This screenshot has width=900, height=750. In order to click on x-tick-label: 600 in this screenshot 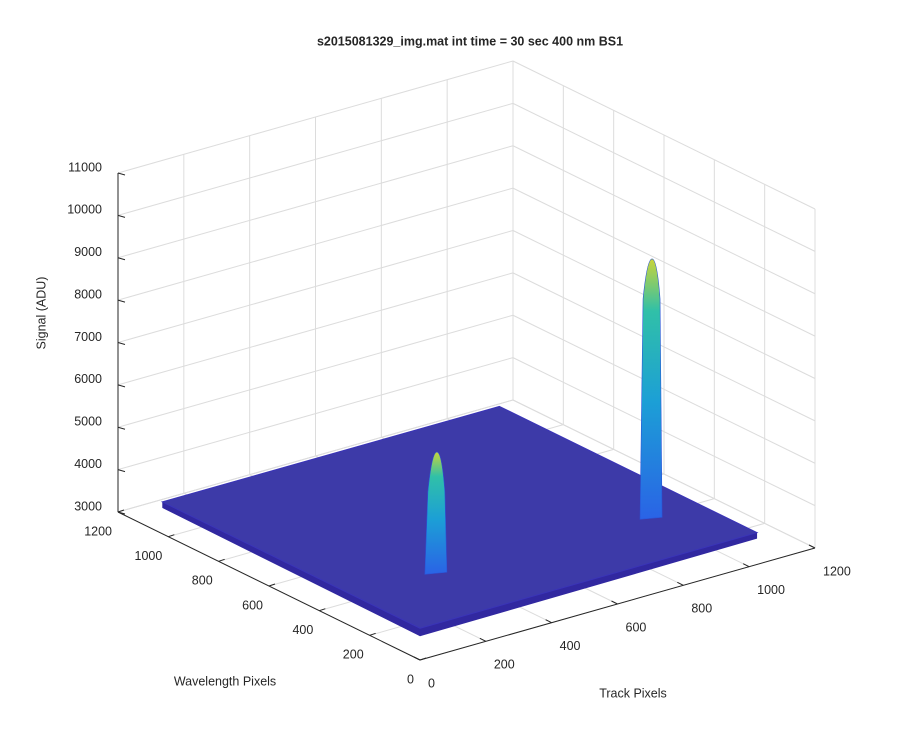, I will do `click(636, 627)`.